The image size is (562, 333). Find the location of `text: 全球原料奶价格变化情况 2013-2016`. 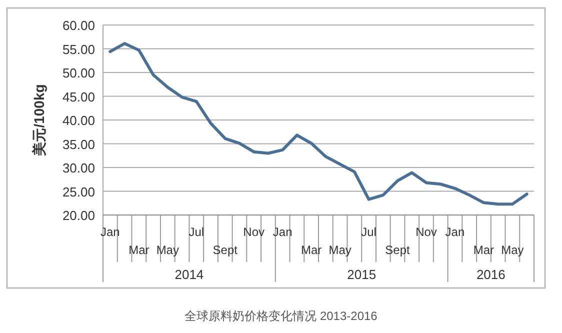

text: 全球原料奶价格变化情况 2013-2016 is located at coordinates (281, 316).